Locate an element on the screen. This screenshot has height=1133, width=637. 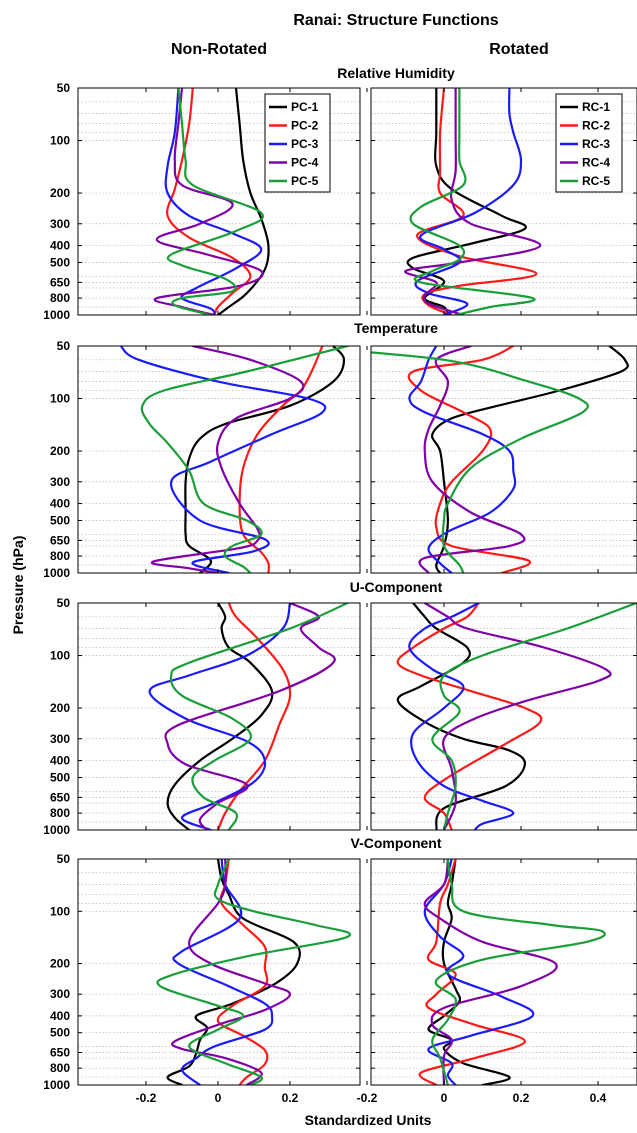
x-tick-label: 0.2 is located at coordinates (290, 1098).